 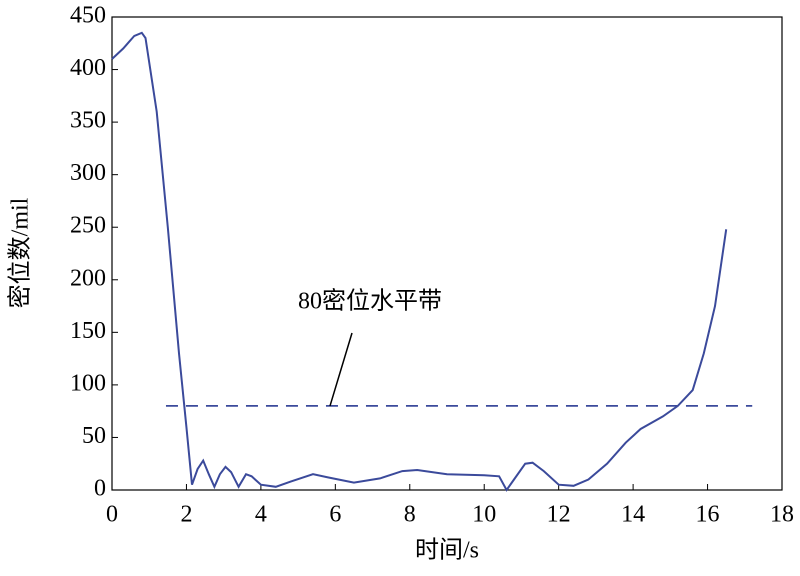 I want to click on y-tick-label: 450, so click(x=88, y=16).